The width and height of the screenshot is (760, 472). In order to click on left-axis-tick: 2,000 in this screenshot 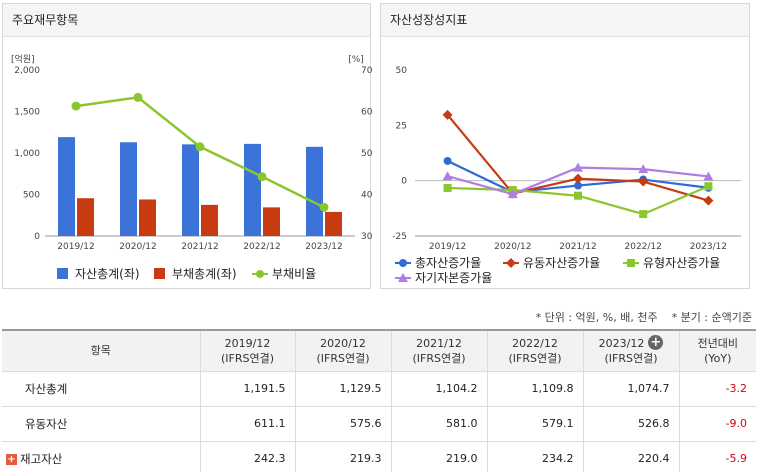, I will do `click(27, 71)`.